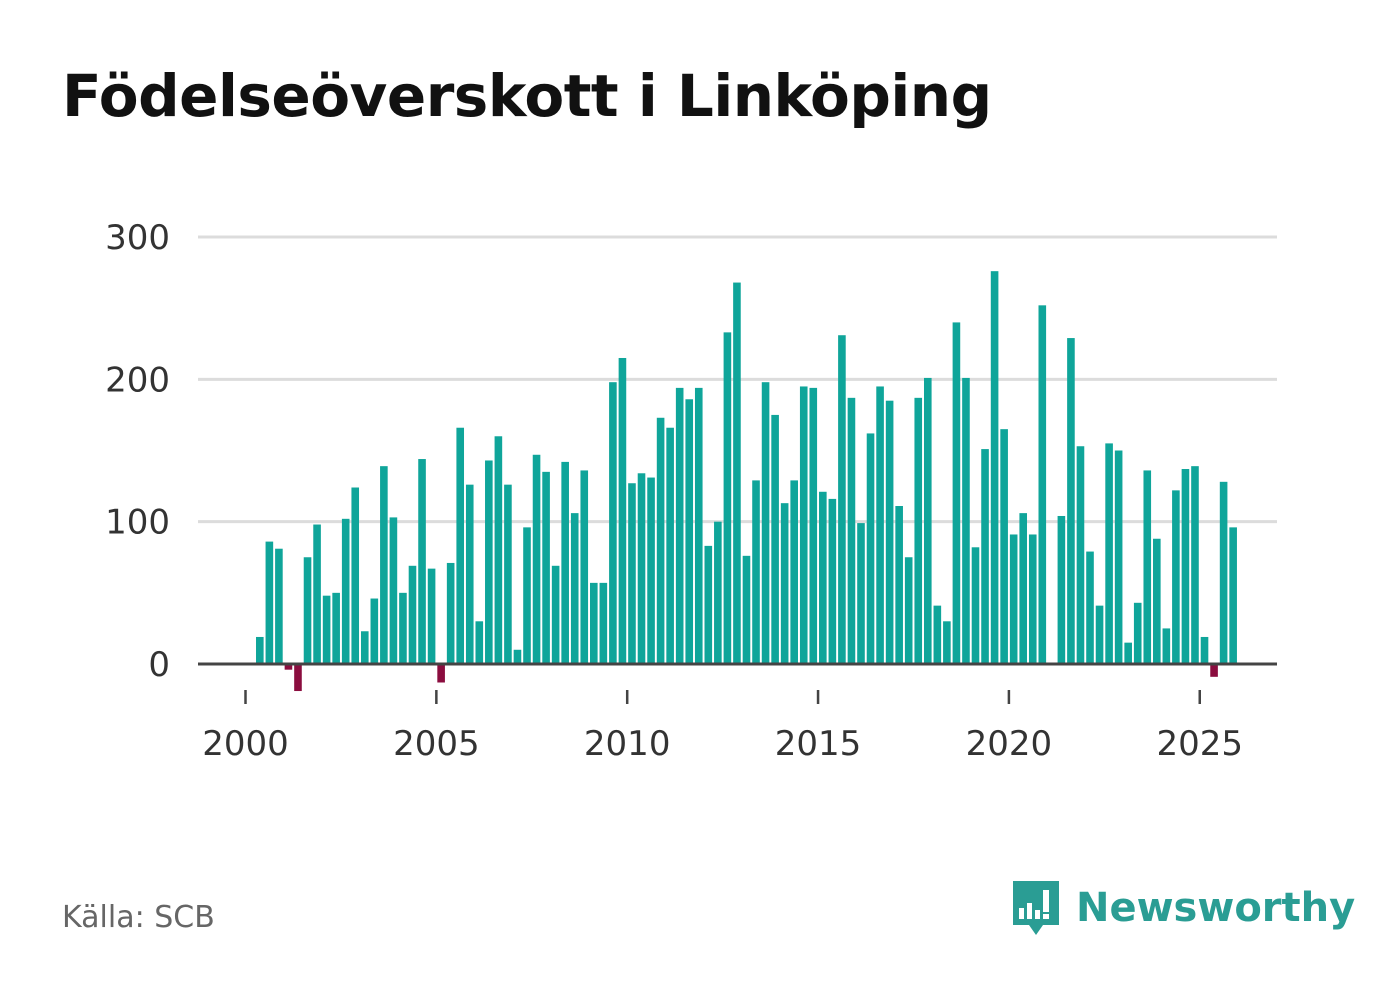 This screenshot has height=999, width=1382. Describe the element at coordinates (1216, 908) in the screenshot. I see `brand-name: Newsworthy` at that location.